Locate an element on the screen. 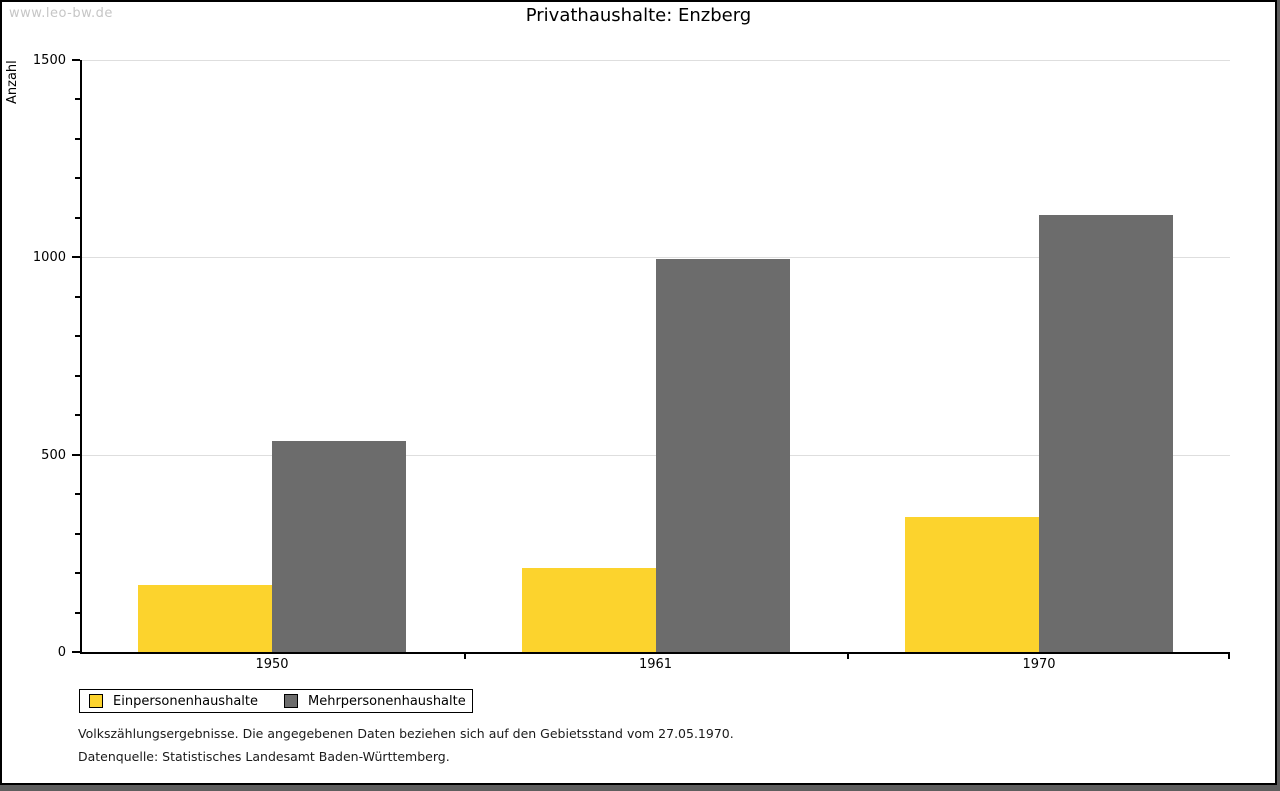 Image resolution: width=1280 pixels, height=791 pixels. bar-einpersonenhaushalte-1950 is located at coordinates (205, 618).